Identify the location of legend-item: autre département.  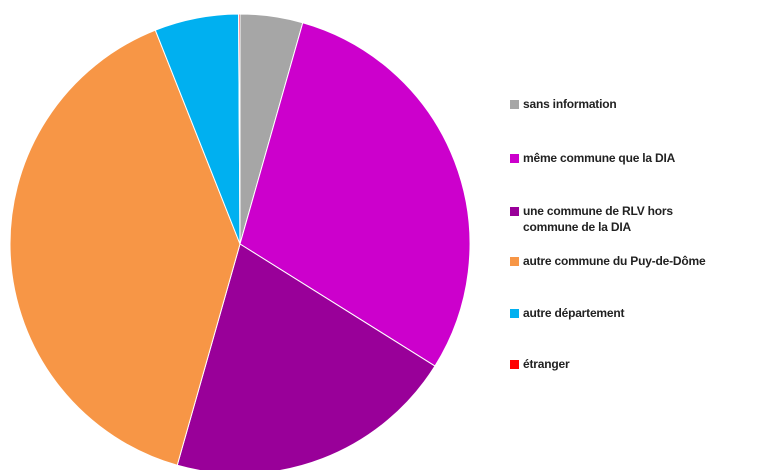
(619, 313).